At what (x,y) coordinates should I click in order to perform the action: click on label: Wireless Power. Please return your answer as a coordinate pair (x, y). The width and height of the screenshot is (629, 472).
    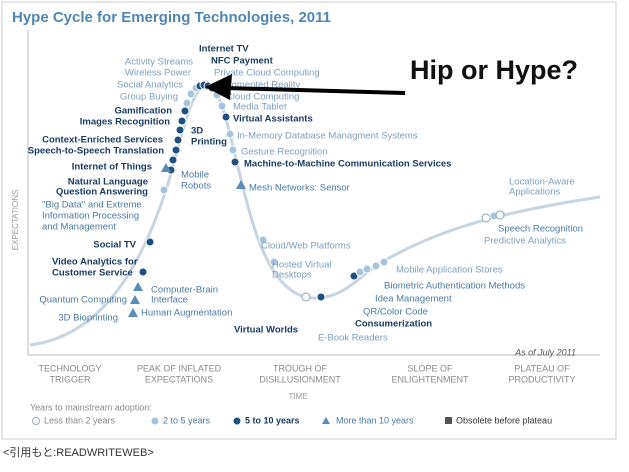
    Looking at the image, I should click on (158, 73).